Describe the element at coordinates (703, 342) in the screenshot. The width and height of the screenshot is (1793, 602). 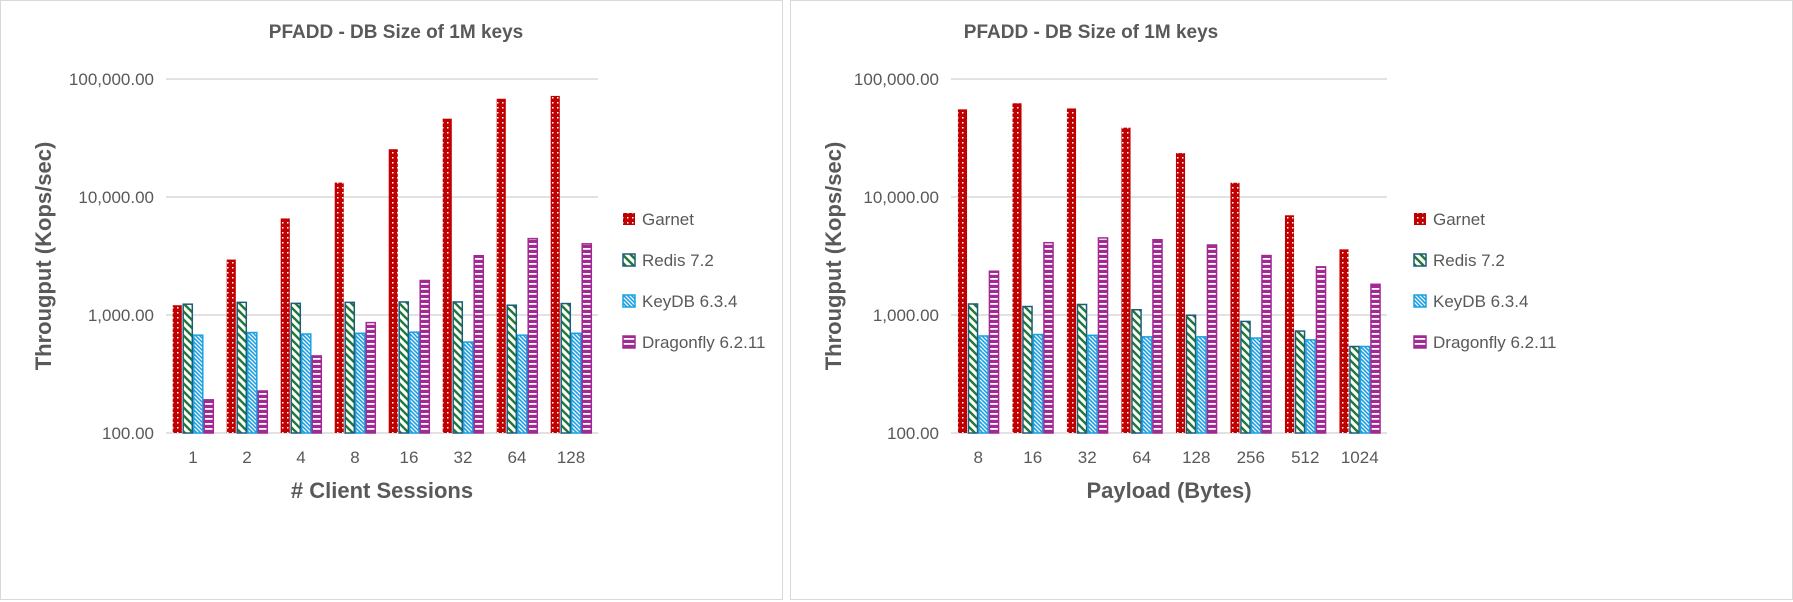
I see `legend-label: Dragonfly 6.2.11` at that location.